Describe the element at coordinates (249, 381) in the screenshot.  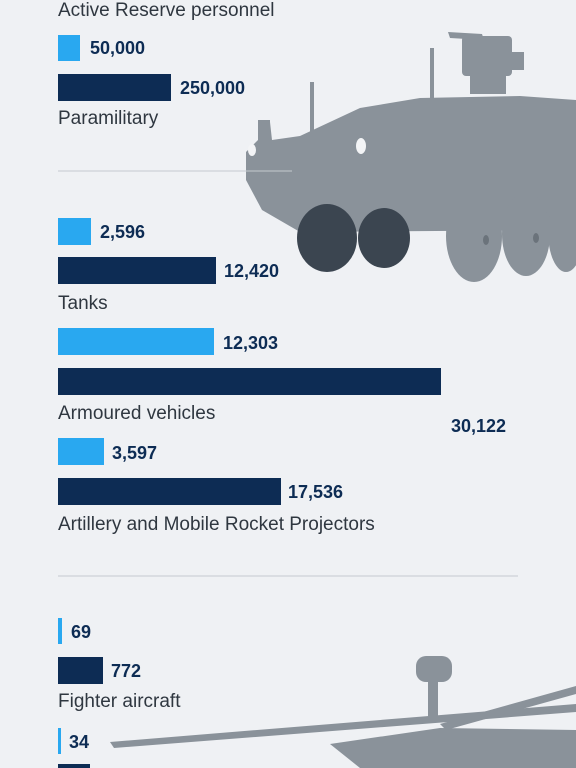
I see `bar-armoured-dark` at that location.